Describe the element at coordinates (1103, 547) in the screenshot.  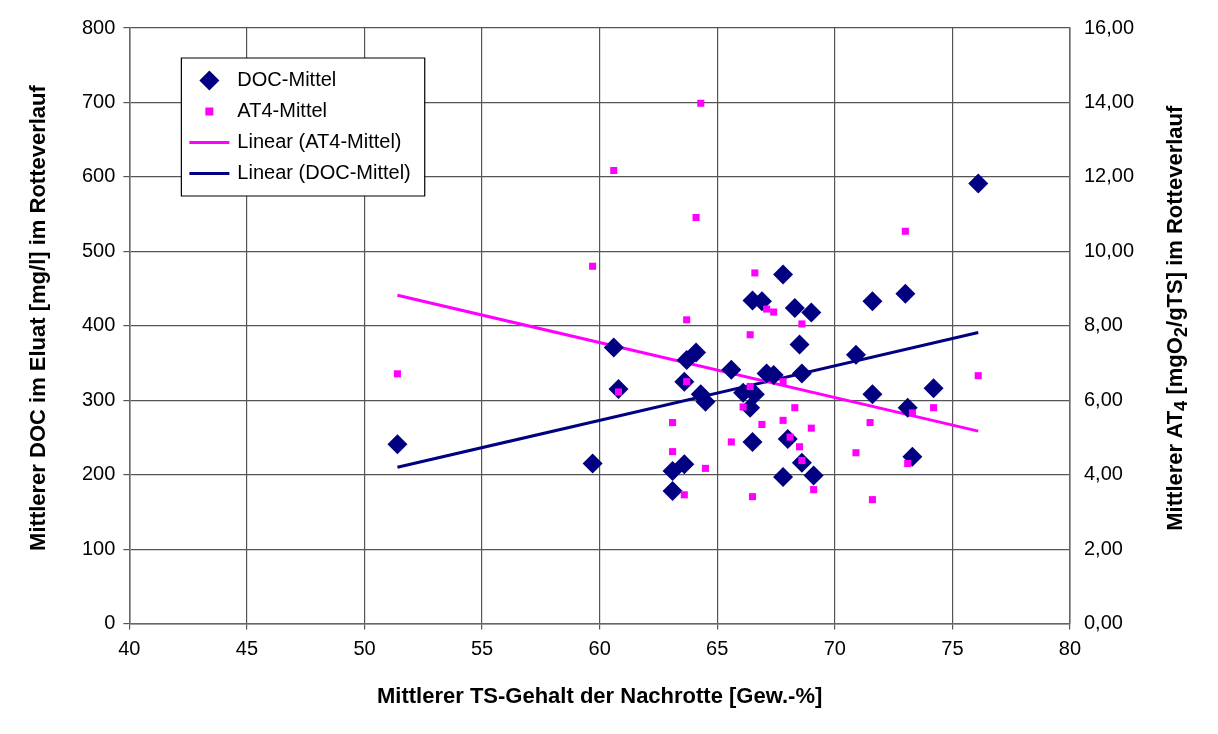
I see `y2-tick-label: 2,00` at that location.